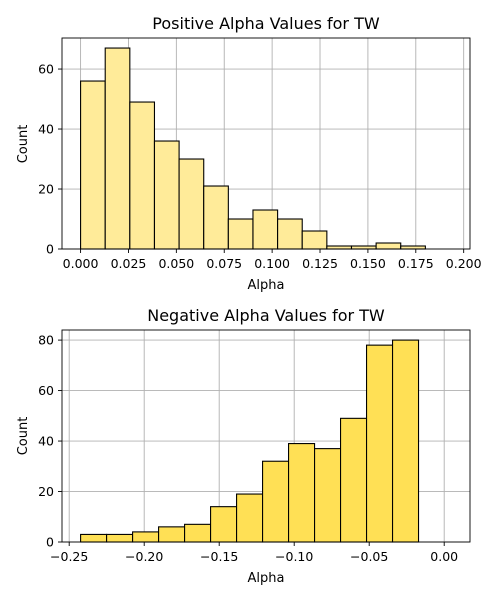 The image size is (500, 600). What do you see at coordinates (81, 263) in the screenshot?
I see `x-tick-label: 0.000` at bounding box center [81, 263].